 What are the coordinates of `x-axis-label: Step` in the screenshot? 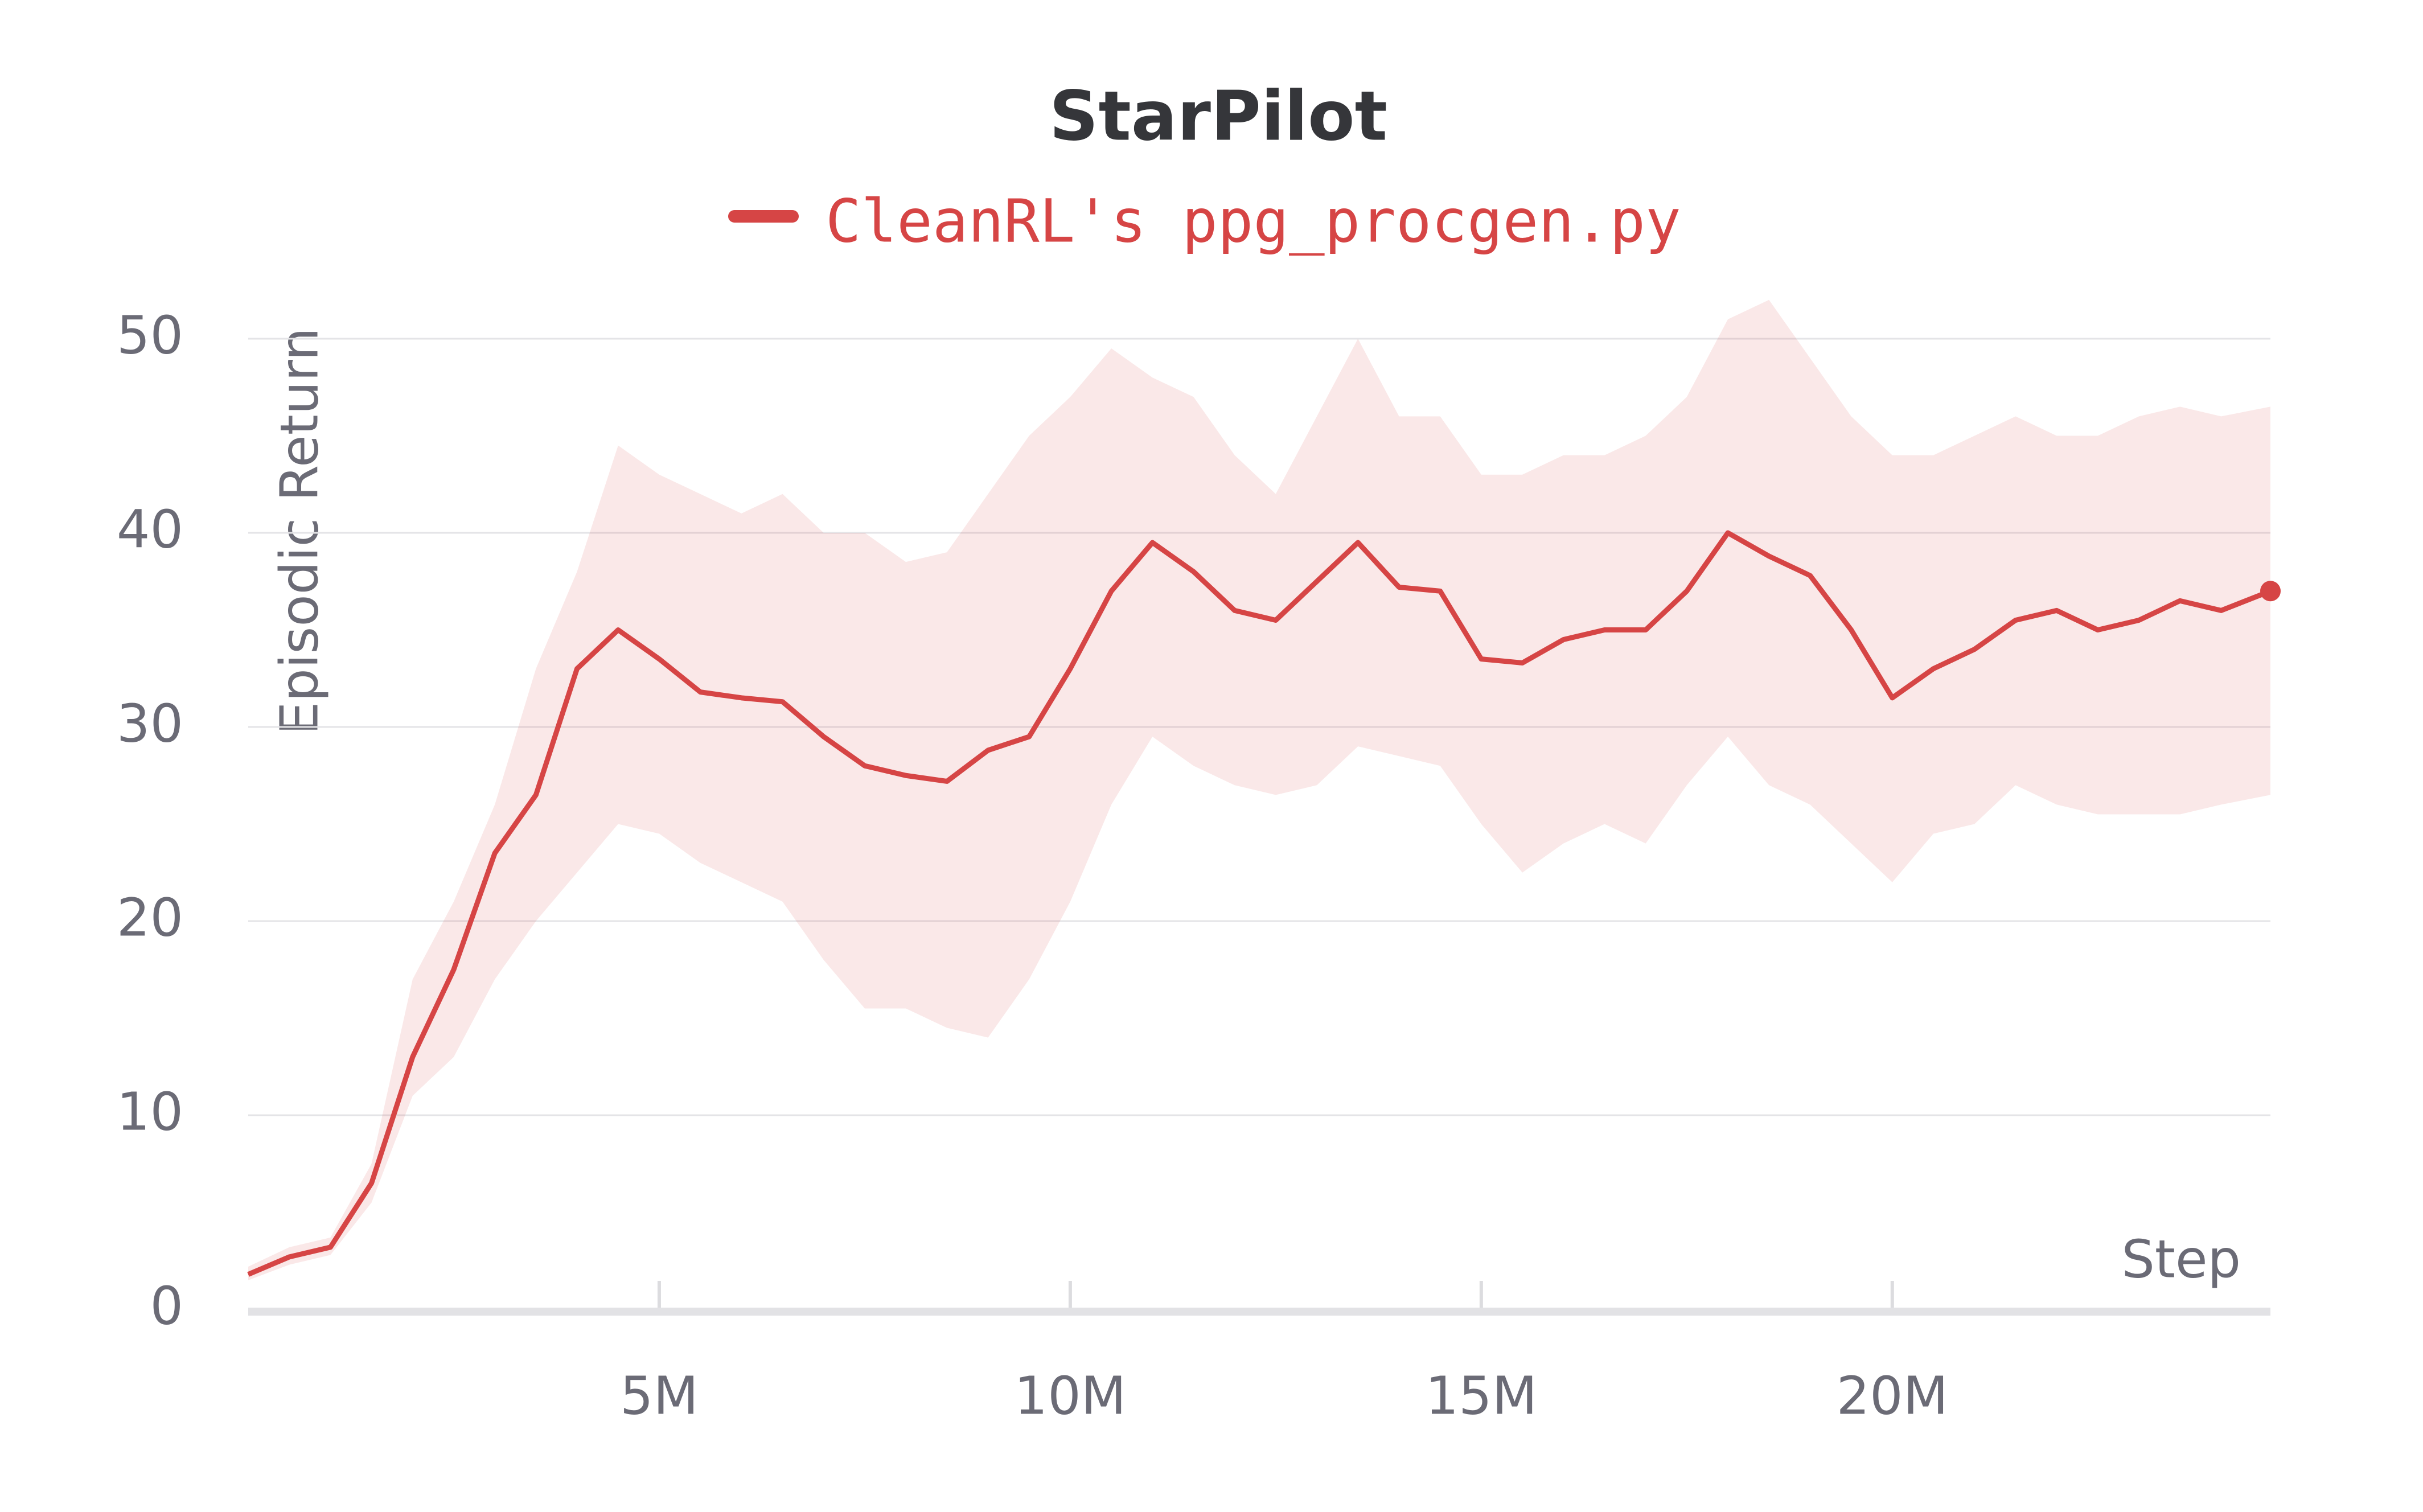 It's located at (2181, 1258).